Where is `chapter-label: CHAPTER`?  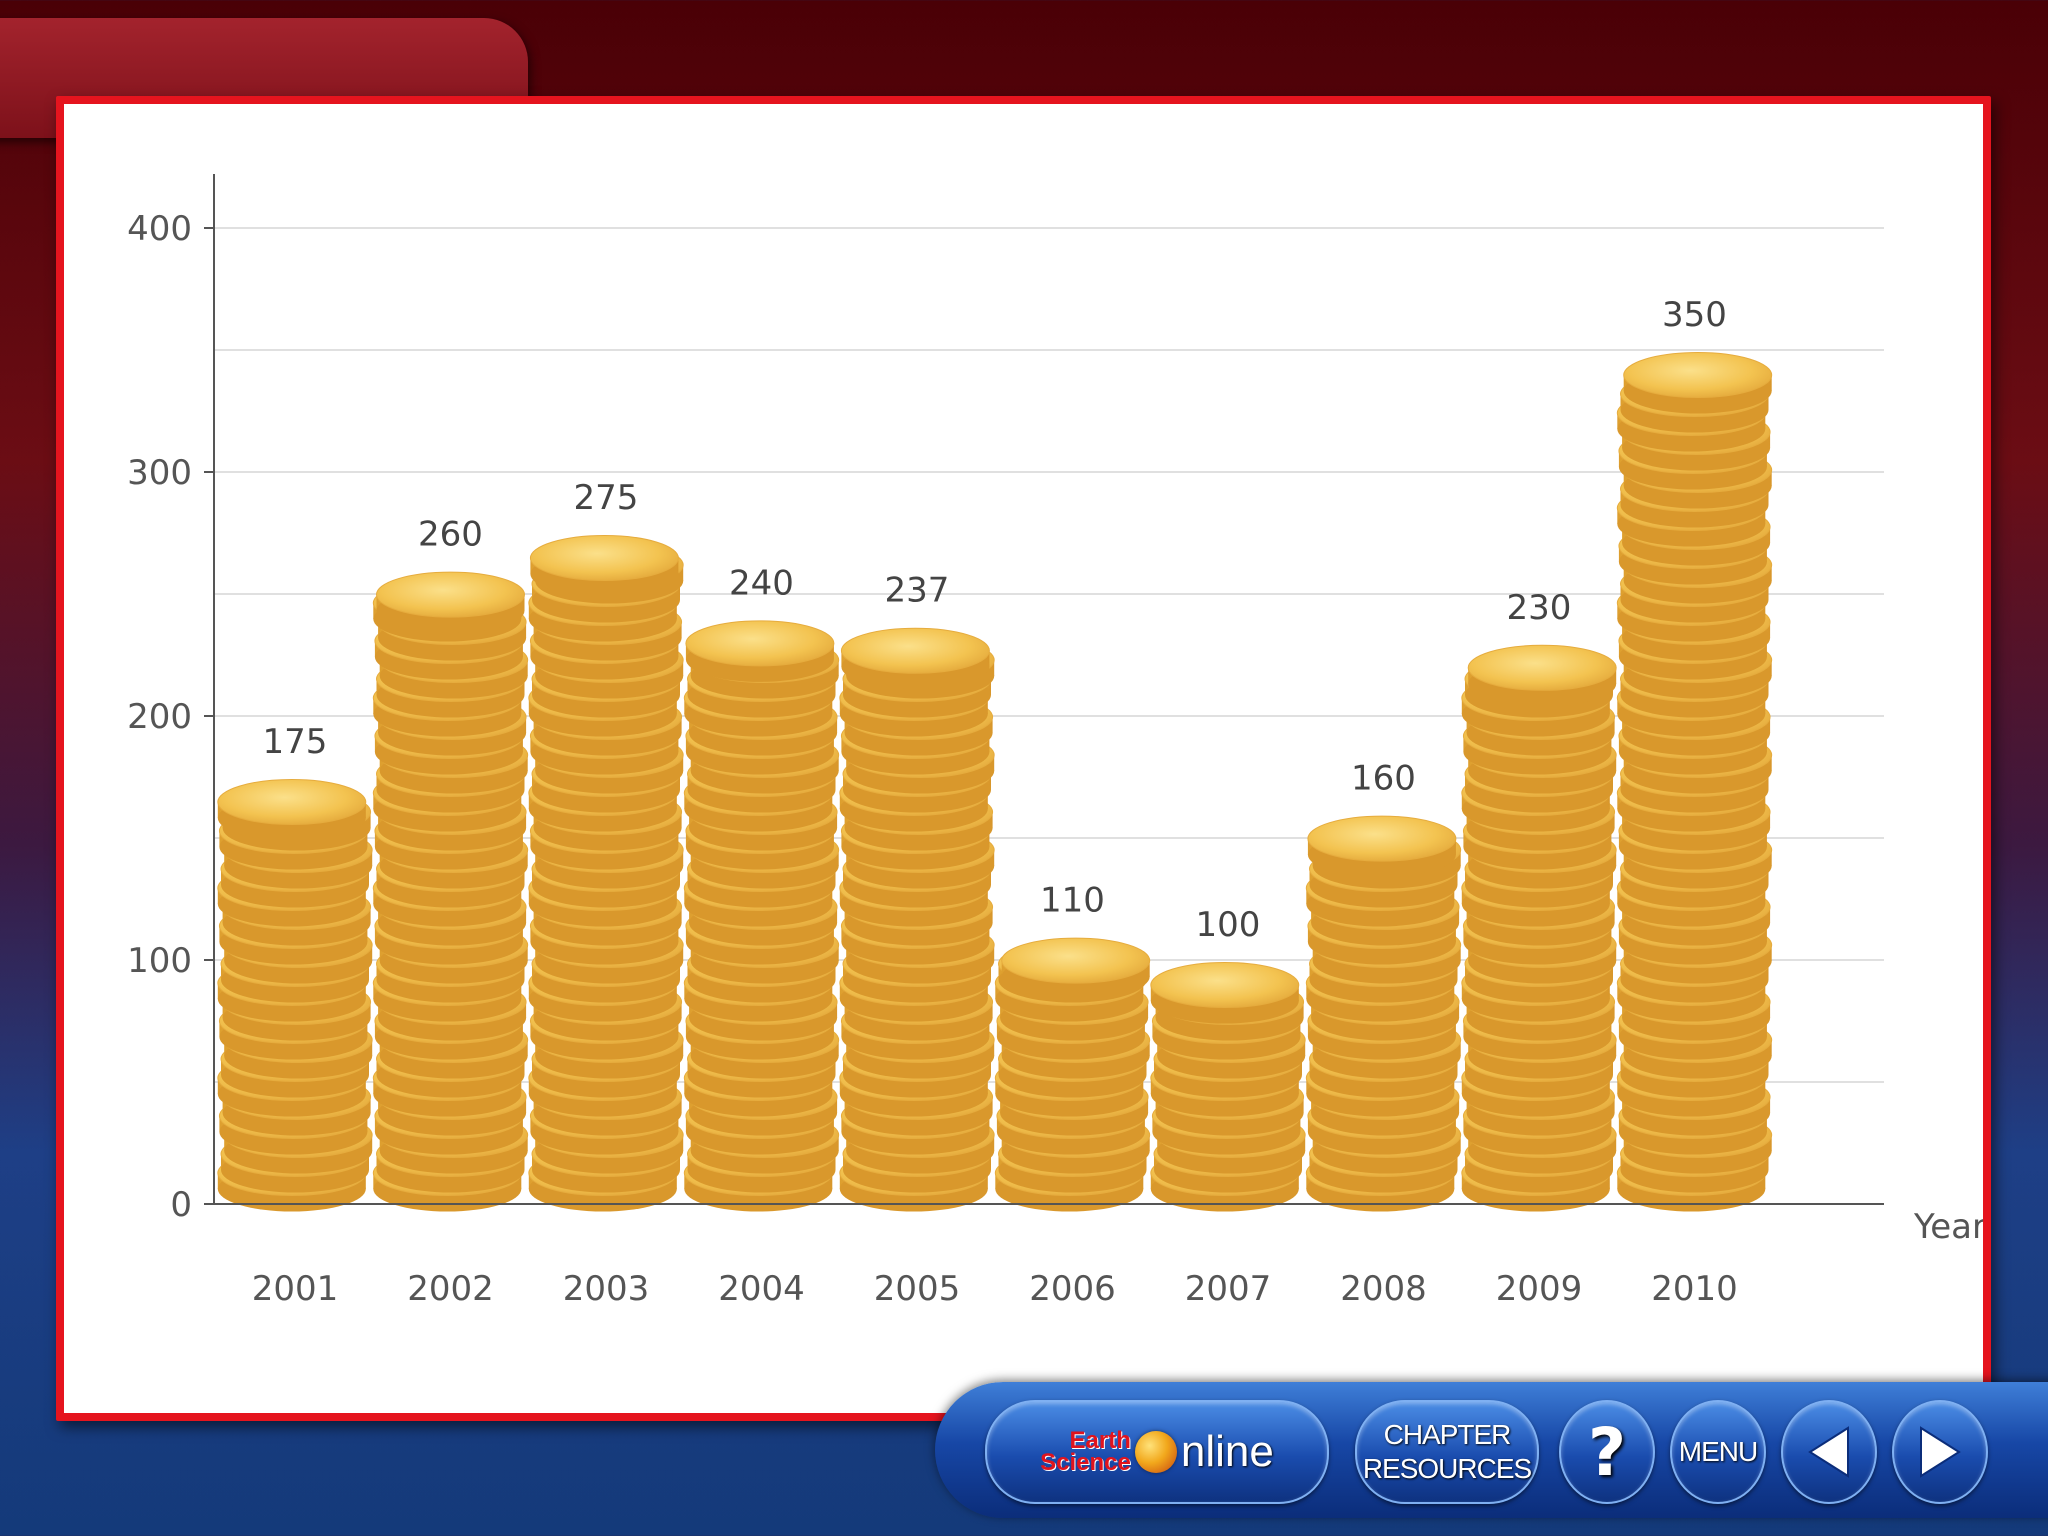 chapter-label: CHAPTER is located at coordinates (1447, 1434).